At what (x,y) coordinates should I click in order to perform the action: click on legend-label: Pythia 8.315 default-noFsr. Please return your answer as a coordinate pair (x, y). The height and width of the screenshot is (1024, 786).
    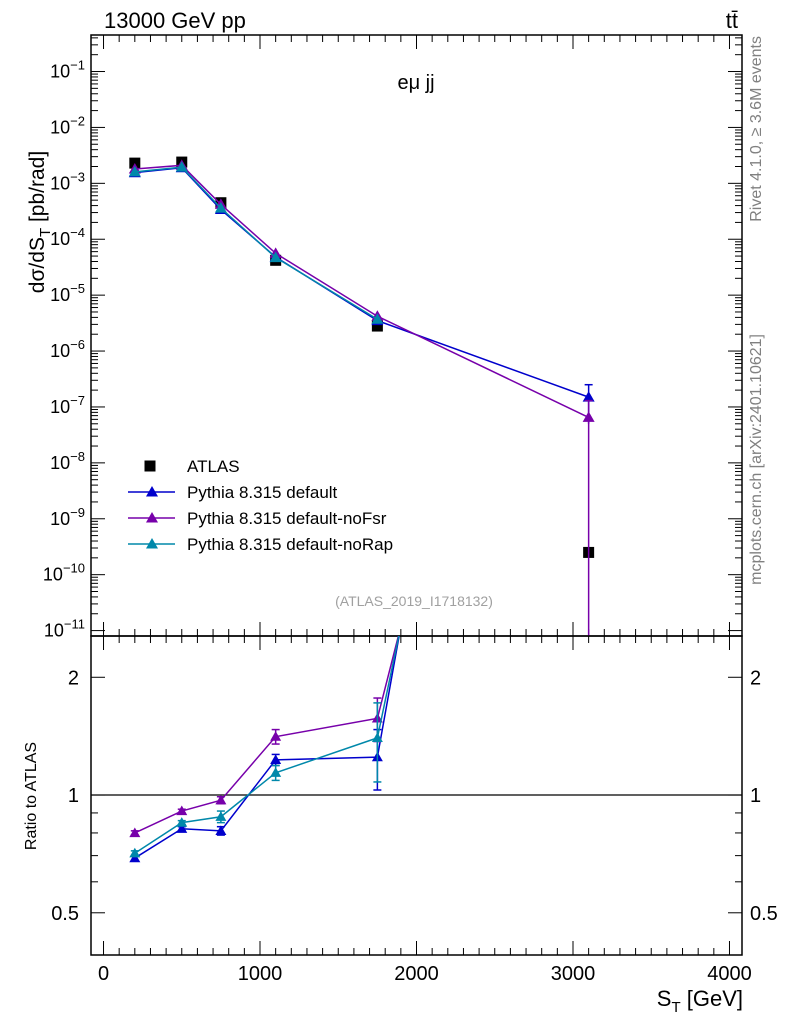
    Looking at the image, I should click on (287, 518).